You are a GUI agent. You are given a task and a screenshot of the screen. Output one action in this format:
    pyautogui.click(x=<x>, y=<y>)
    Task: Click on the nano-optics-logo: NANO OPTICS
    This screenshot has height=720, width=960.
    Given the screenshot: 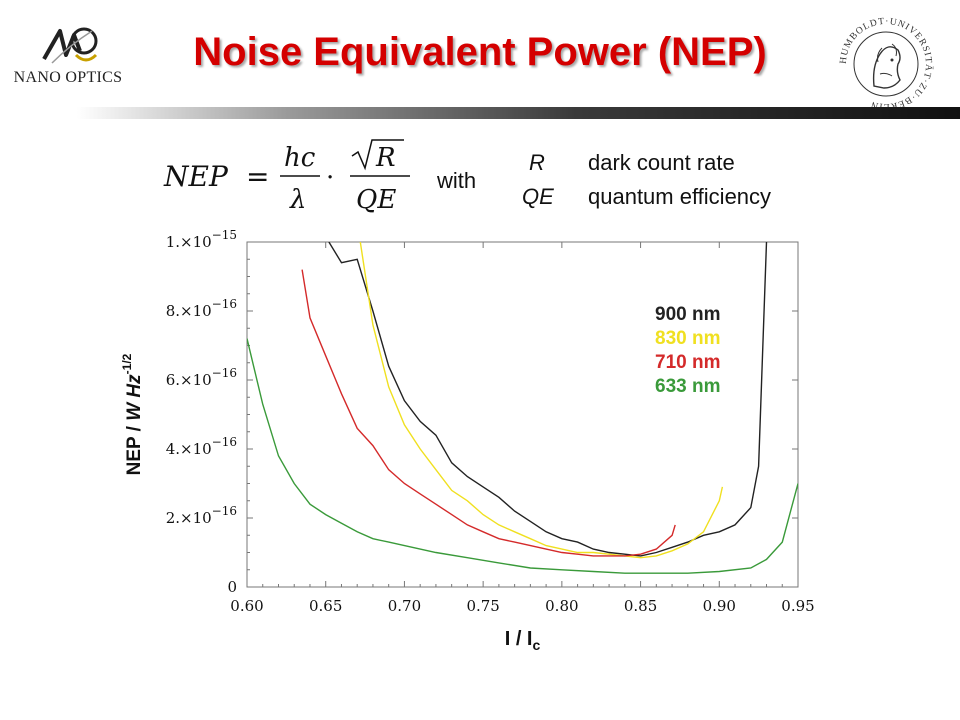 What is the action you would take?
    pyautogui.click(x=68, y=60)
    